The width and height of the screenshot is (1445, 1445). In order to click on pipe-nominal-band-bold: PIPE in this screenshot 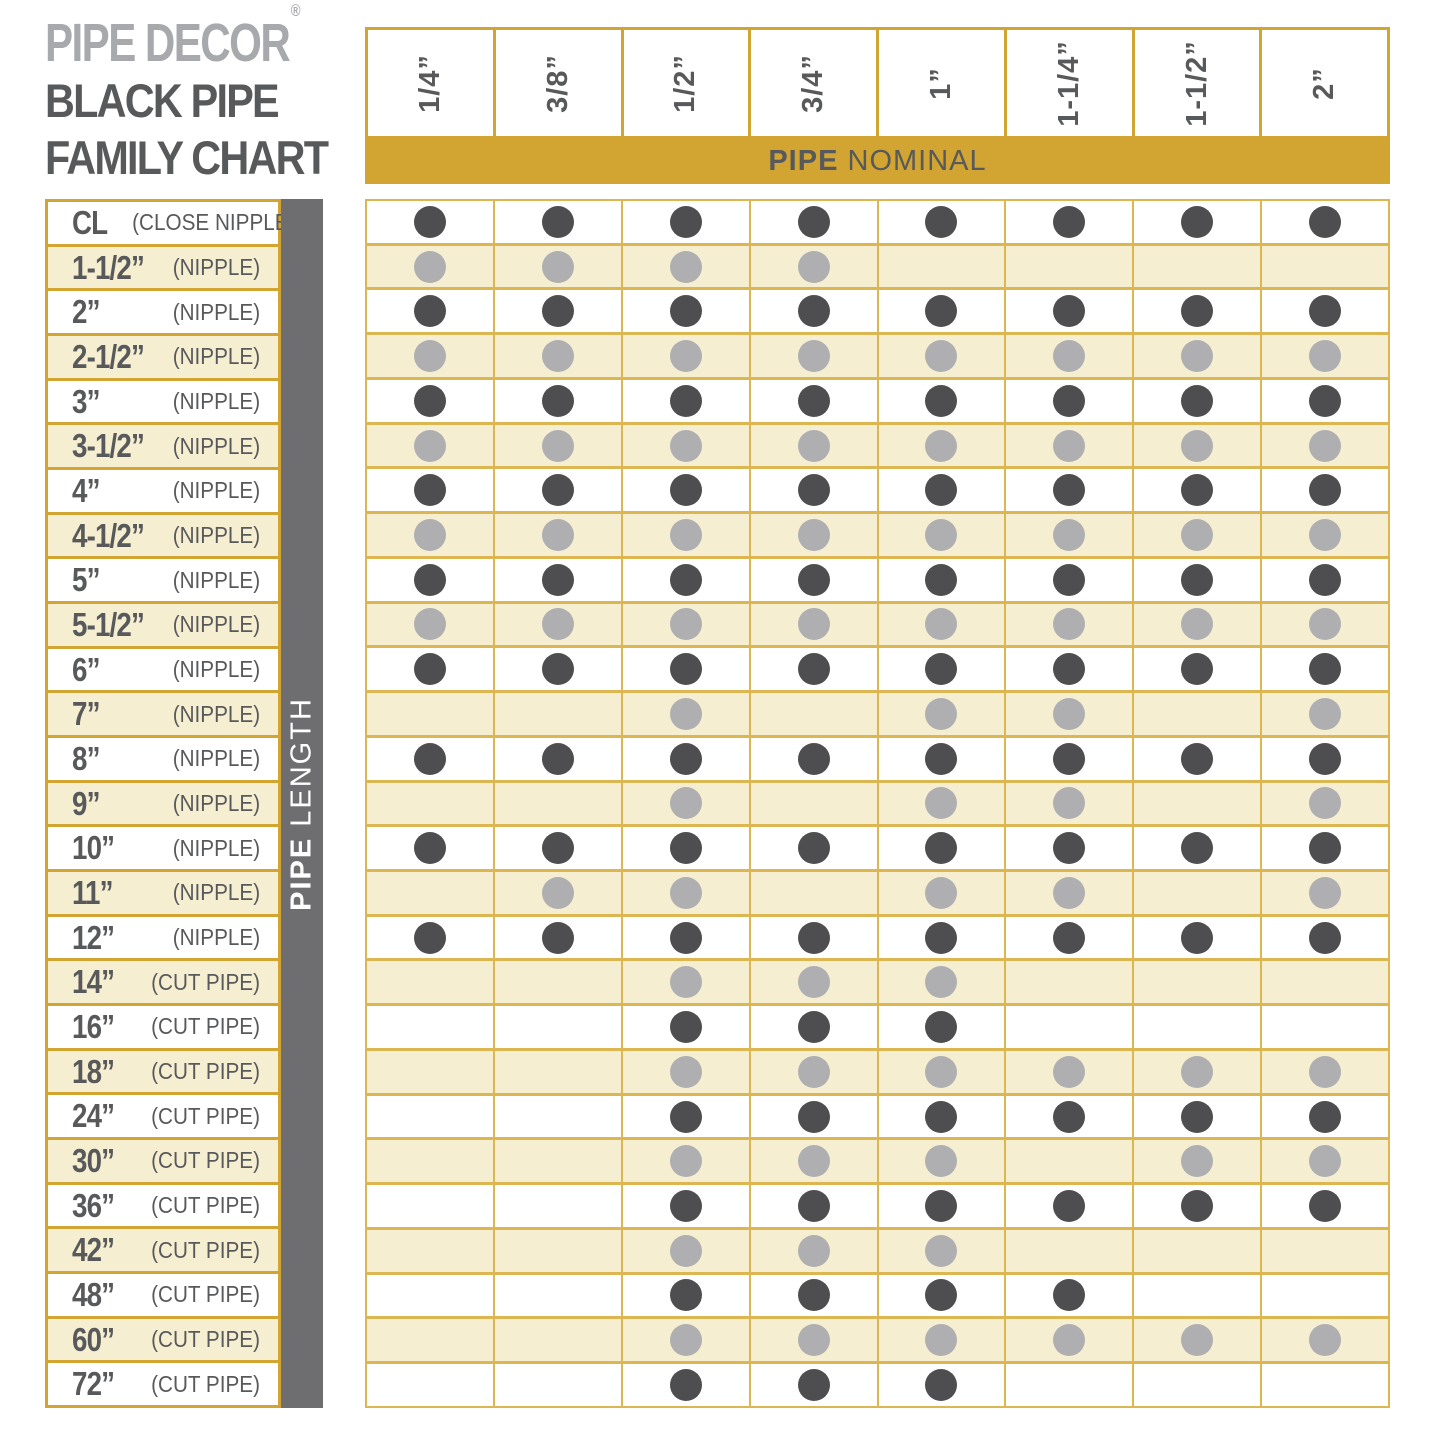, I will do `click(803, 161)`.